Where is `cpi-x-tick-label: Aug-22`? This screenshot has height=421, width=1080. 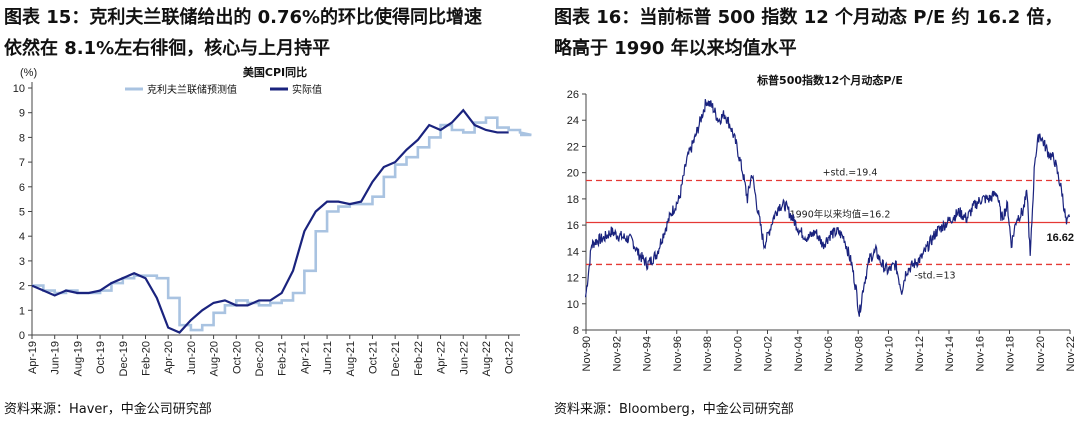 cpi-x-tick-label: Aug-22 is located at coordinates (487, 358).